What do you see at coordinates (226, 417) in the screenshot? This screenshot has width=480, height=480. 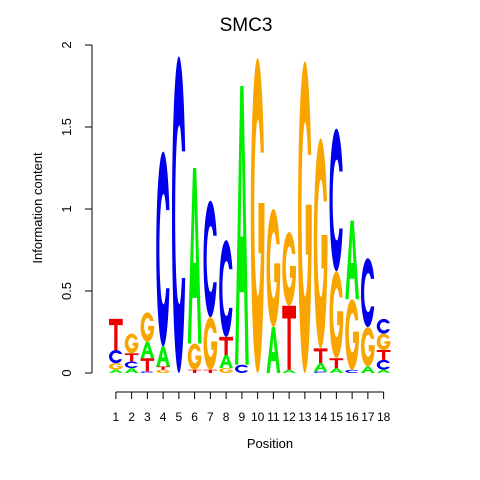 I see `x-tick-label: 8` at bounding box center [226, 417].